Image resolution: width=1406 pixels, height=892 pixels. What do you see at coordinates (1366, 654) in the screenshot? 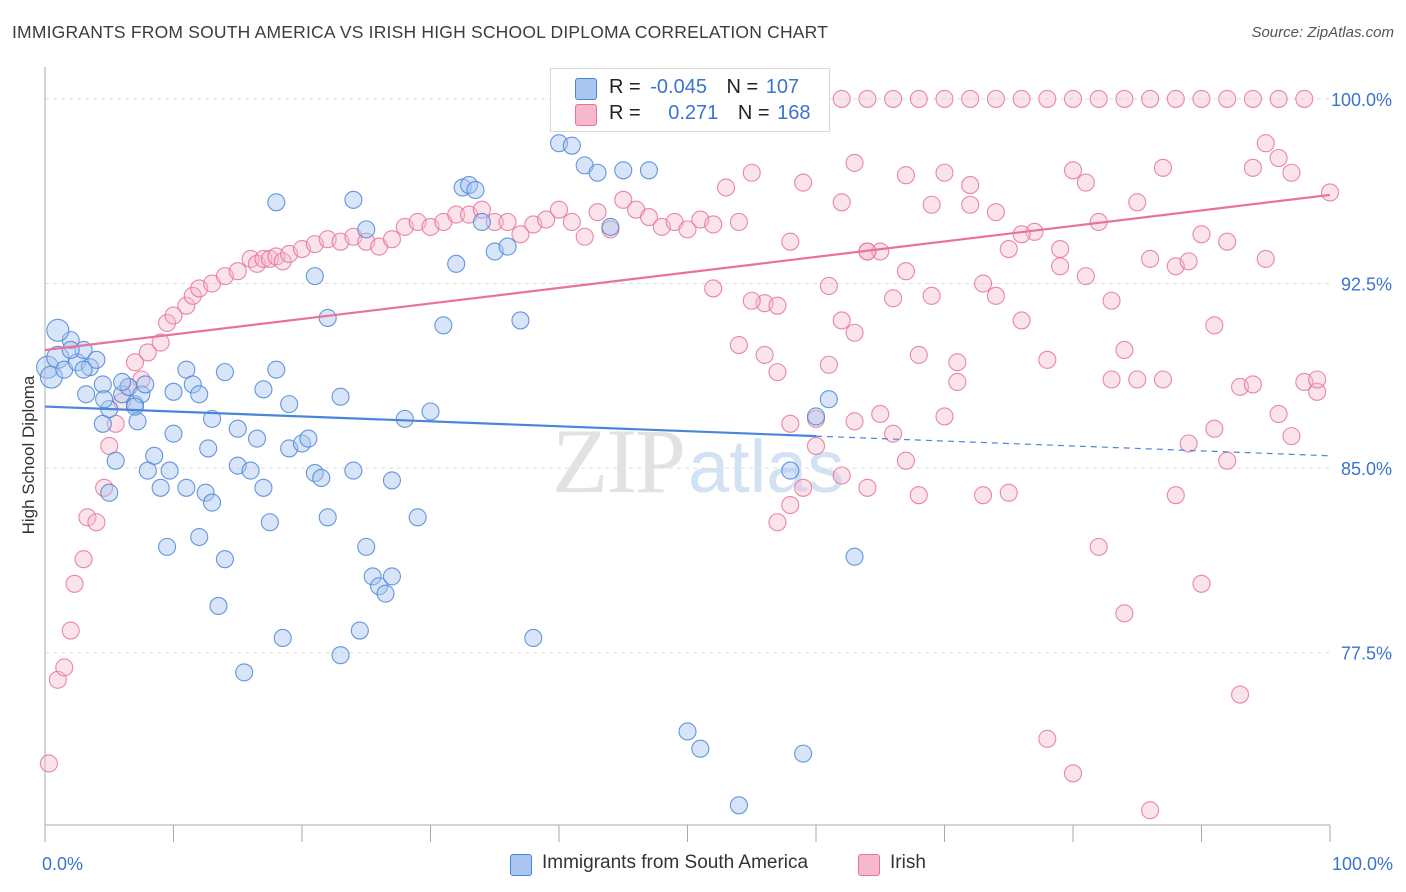
I see `y-tick-label: 77.5%` at bounding box center [1366, 654].